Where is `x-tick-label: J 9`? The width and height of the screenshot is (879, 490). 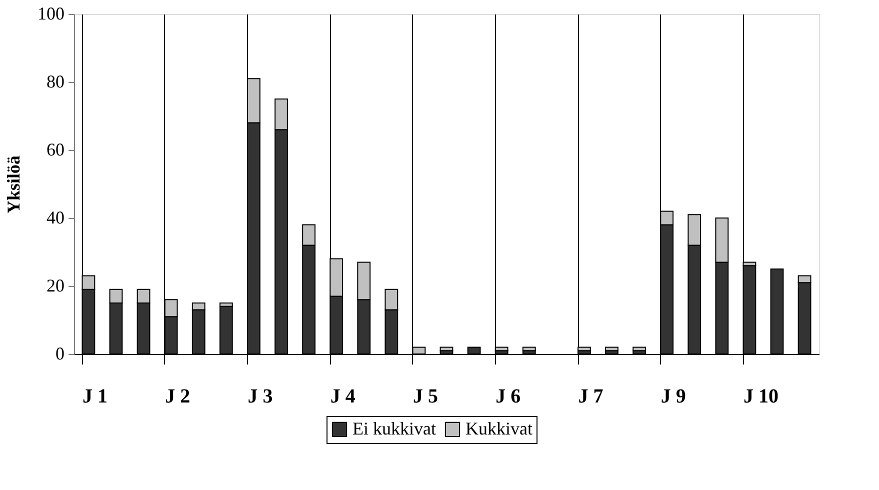 x-tick-label: J 9 is located at coordinates (673, 397).